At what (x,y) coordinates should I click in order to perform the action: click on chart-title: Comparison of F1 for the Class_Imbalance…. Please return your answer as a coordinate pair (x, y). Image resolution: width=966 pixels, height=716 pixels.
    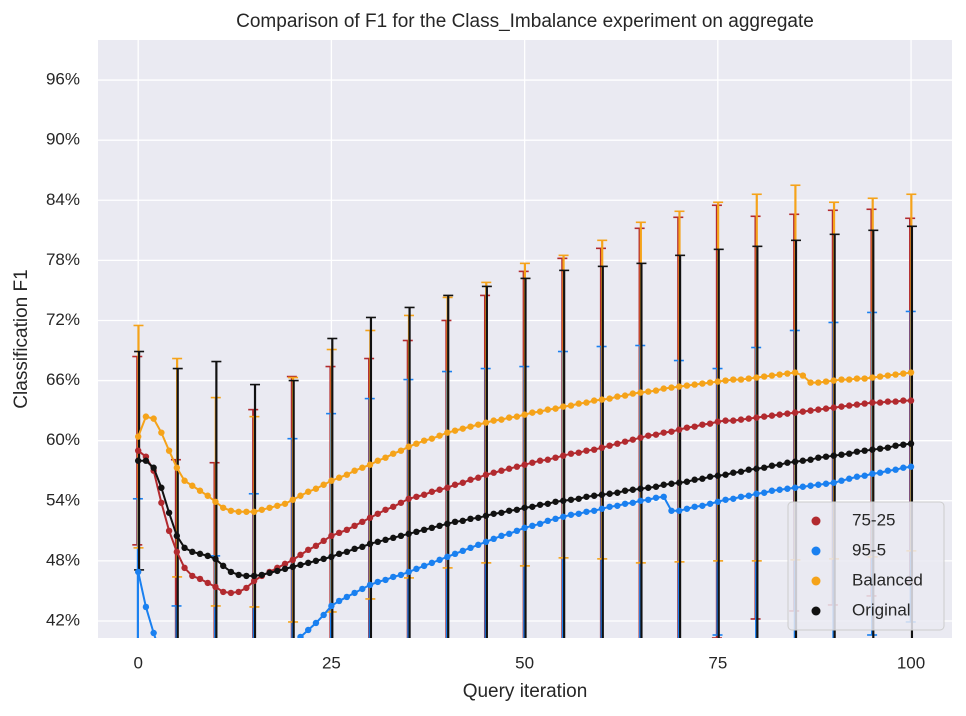
    Looking at the image, I should click on (525, 21).